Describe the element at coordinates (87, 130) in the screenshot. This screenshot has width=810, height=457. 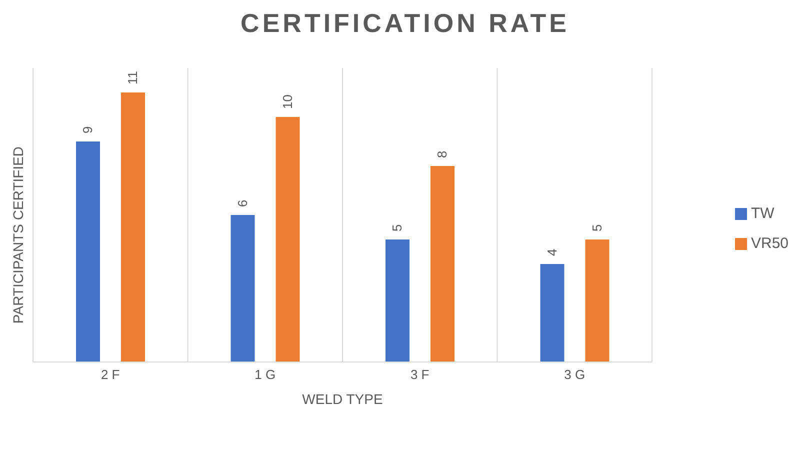
I see `data-label: 9` at that location.